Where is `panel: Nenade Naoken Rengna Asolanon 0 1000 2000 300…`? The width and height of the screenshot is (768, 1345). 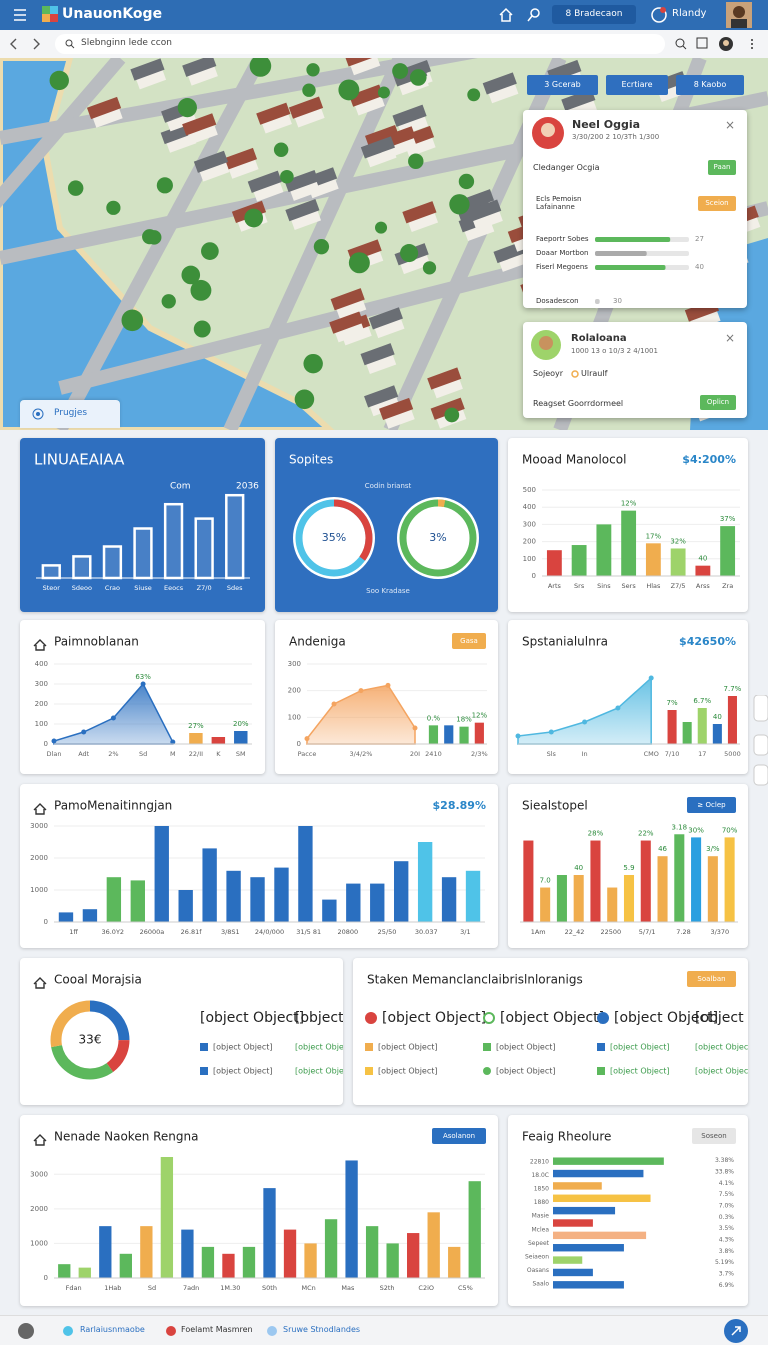
panel: Nenade Naoken Rengna Asolanon 0 1000 2000 300… is located at coordinates (259, 1210).